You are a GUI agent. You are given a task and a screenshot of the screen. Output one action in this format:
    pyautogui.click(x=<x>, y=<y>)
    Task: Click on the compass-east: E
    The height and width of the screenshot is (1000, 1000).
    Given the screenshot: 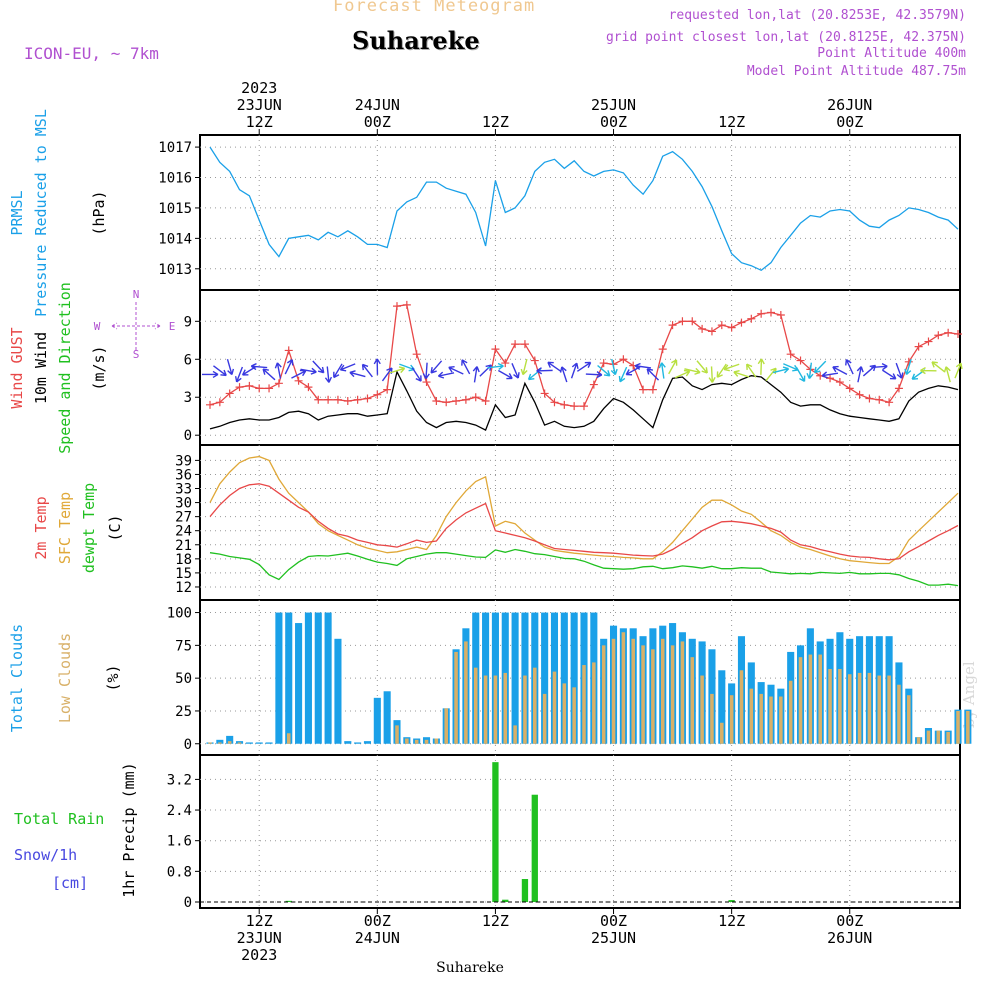 What is the action you would take?
    pyautogui.click(x=172, y=326)
    